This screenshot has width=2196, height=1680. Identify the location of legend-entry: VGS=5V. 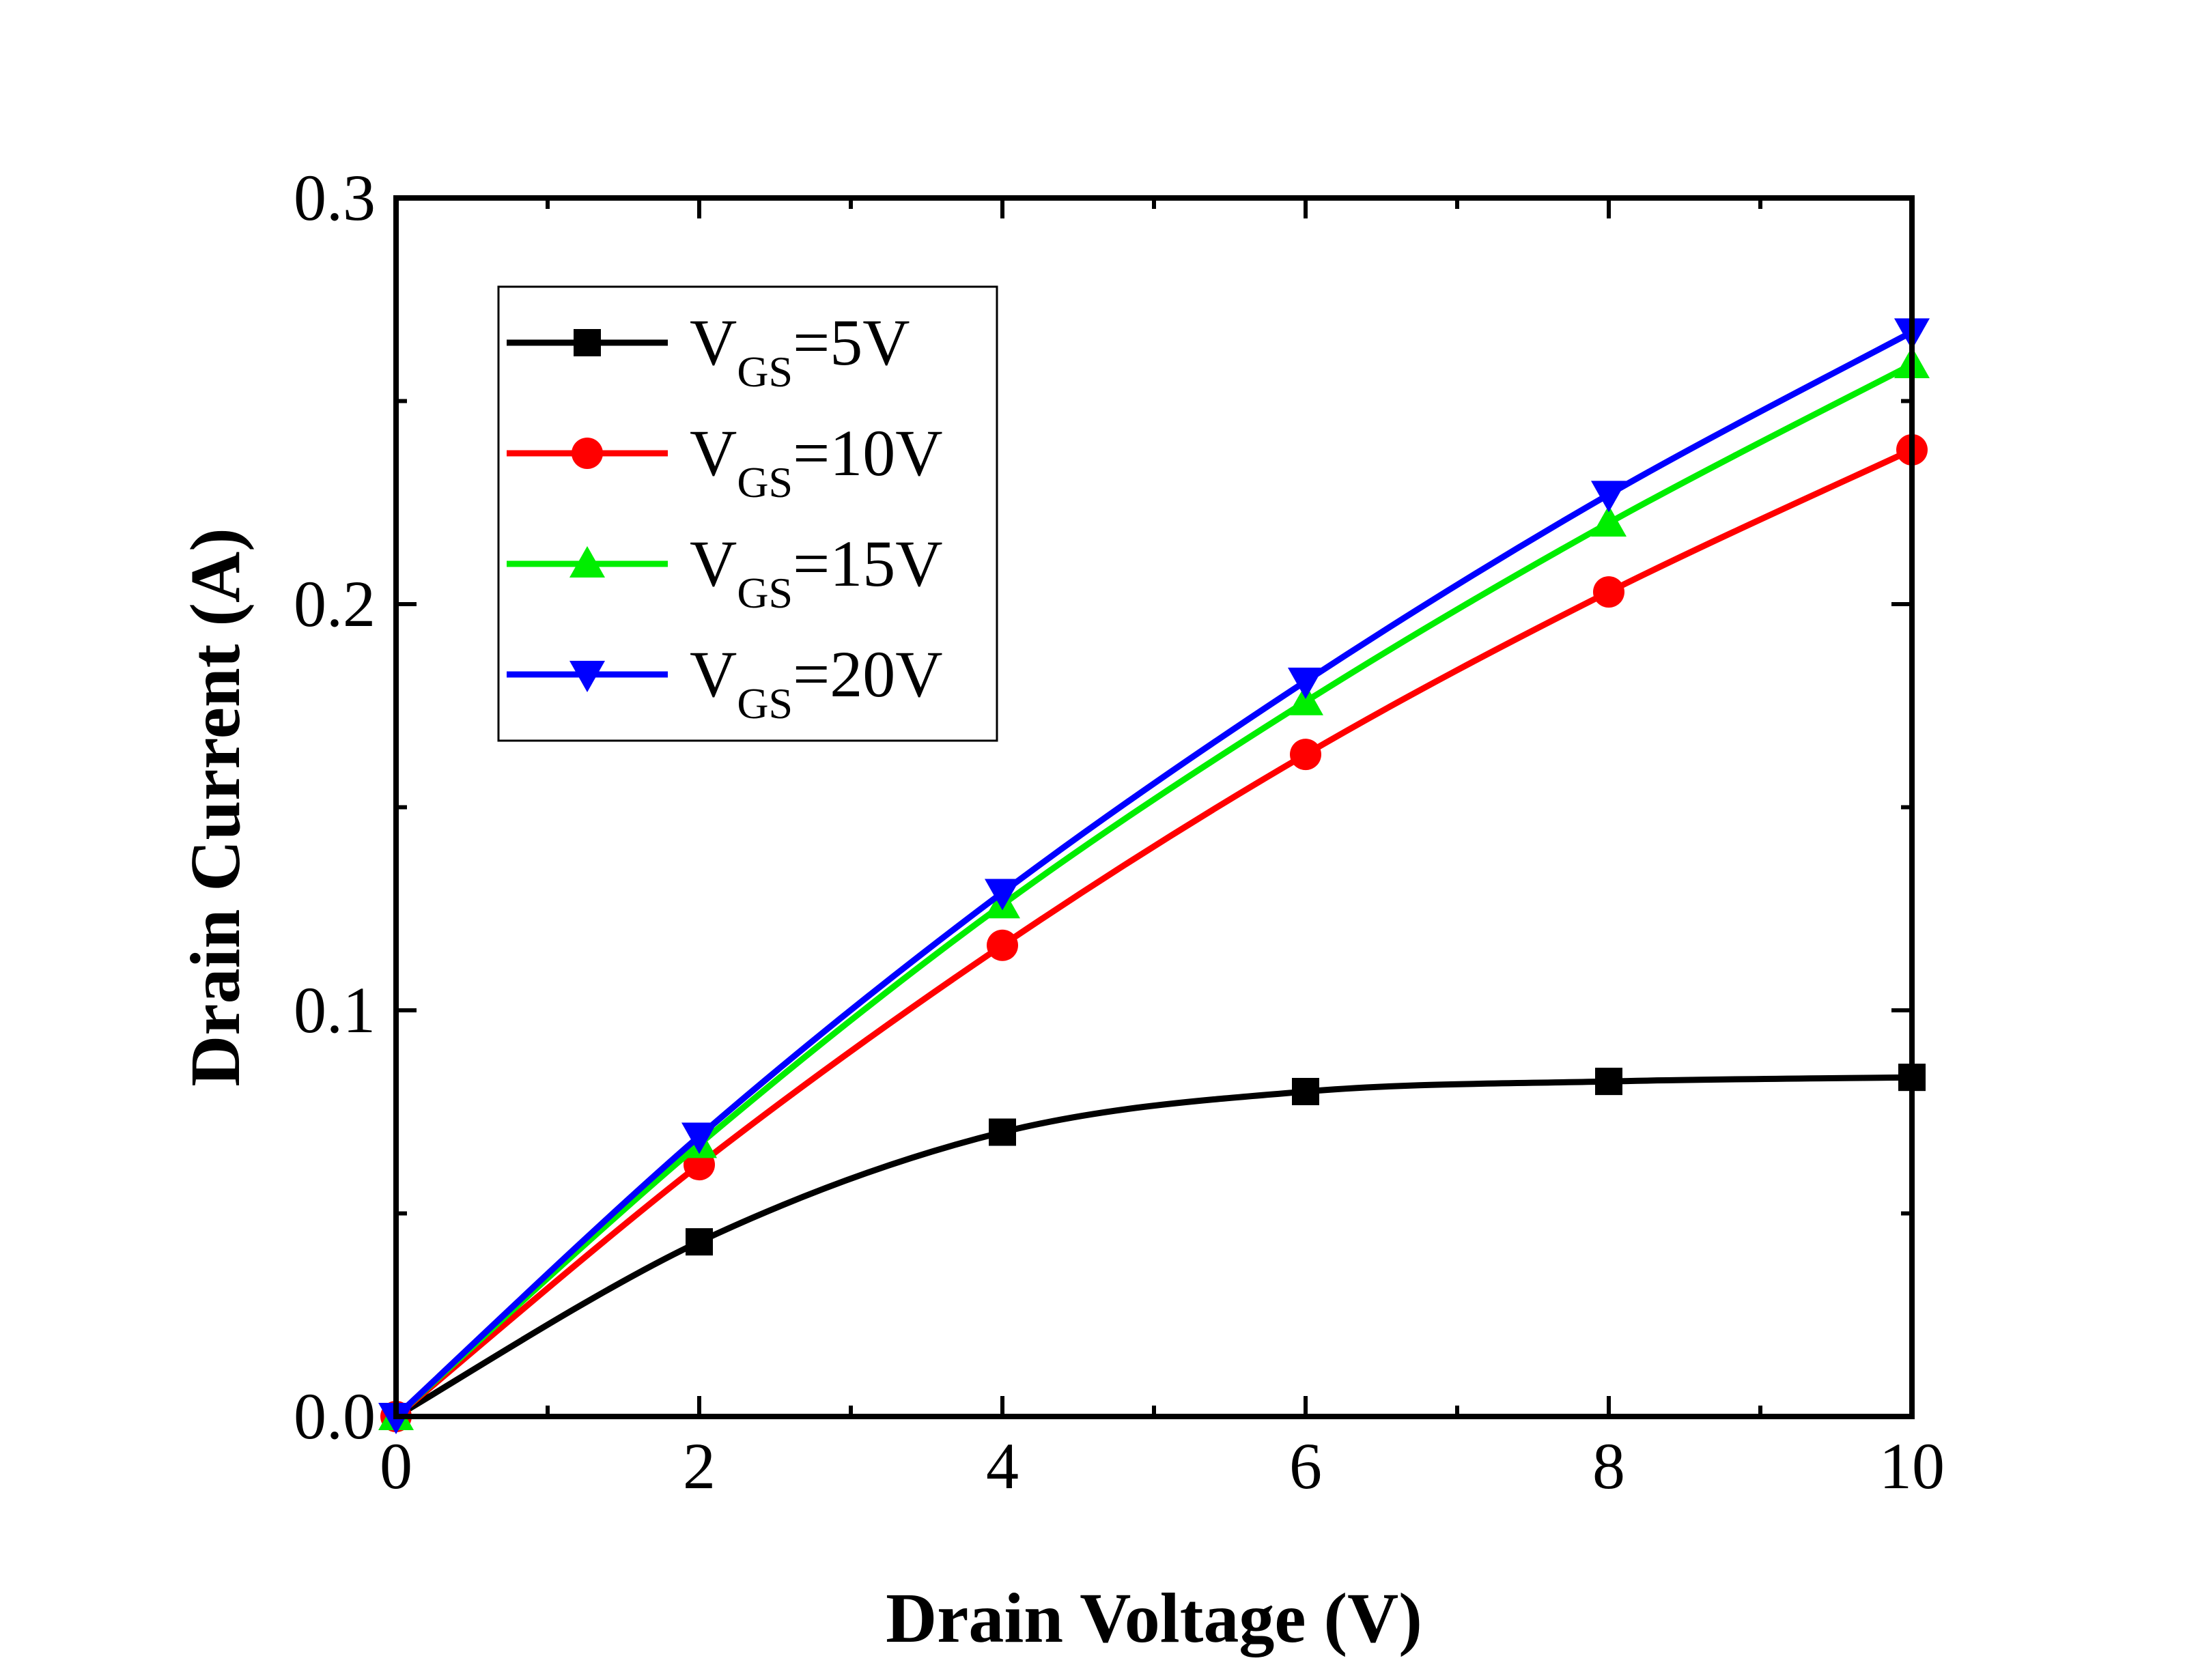
(709, 351).